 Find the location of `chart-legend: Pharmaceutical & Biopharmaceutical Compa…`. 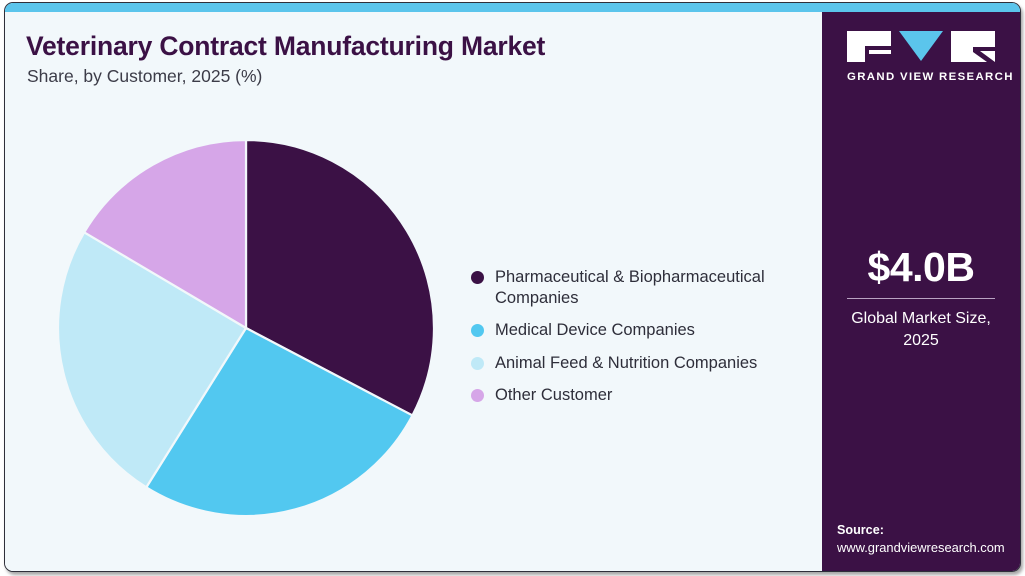

chart-legend: Pharmaceutical & Biopharmaceutical Compa… is located at coordinates (636, 342).